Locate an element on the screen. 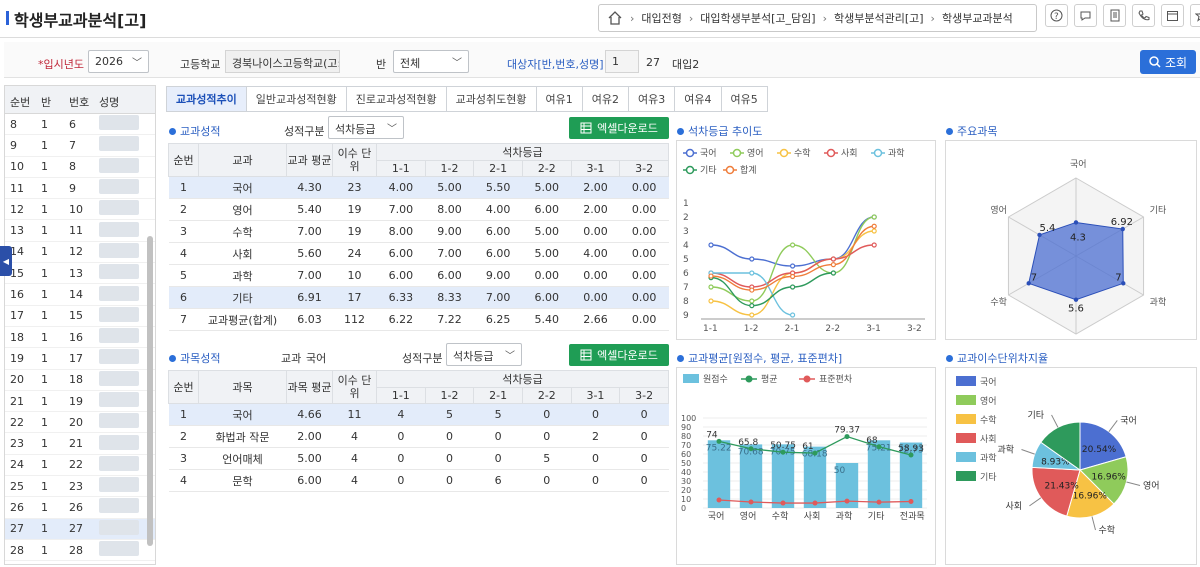  student-row: 20 1 18 is located at coordinates (80, 380).